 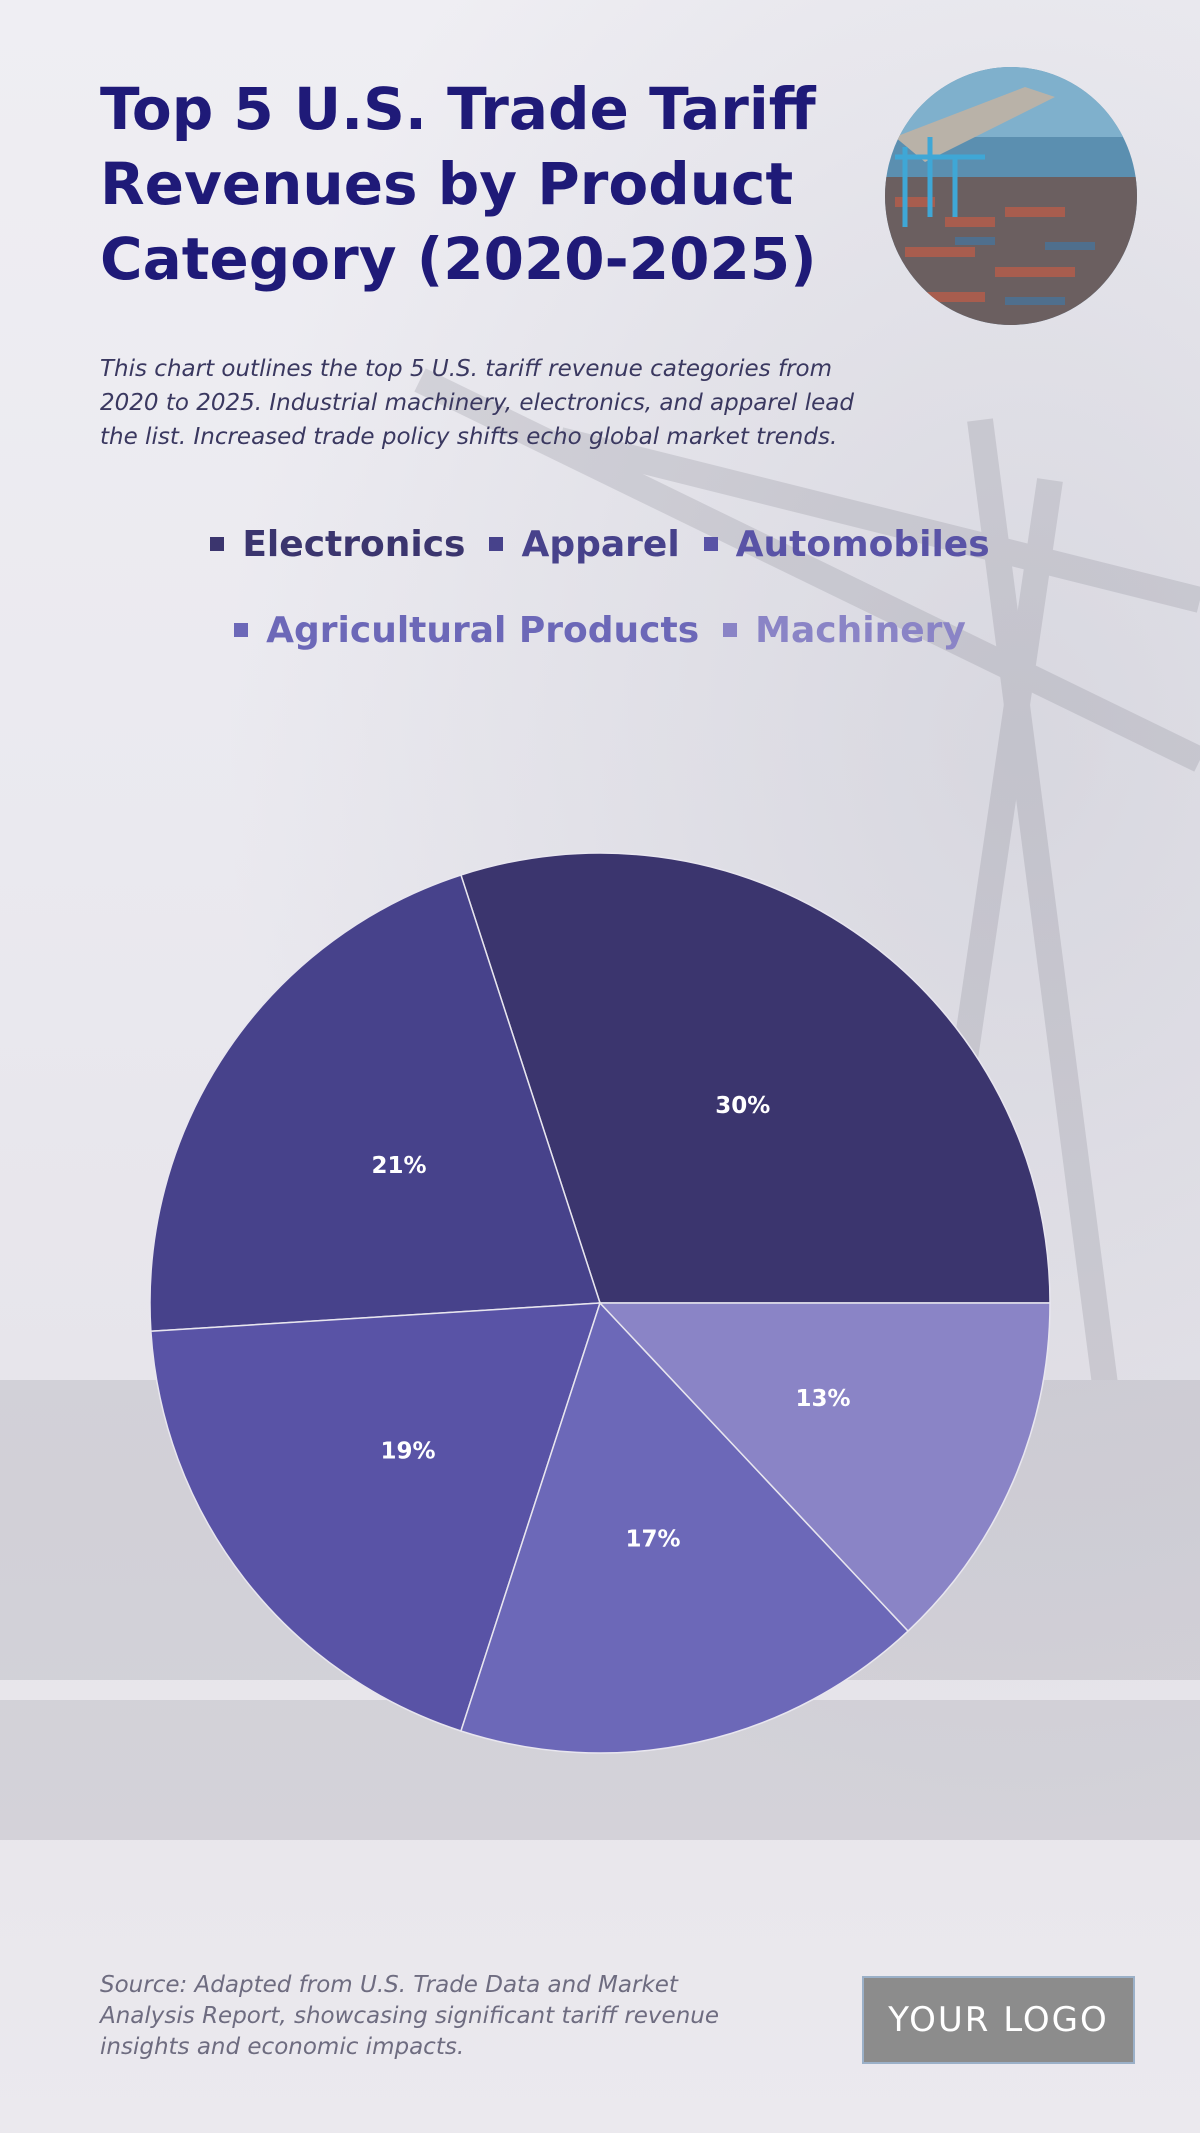 I want to click on logo-placeholder: YOUR LOGO, so click(x=998, y=2020).